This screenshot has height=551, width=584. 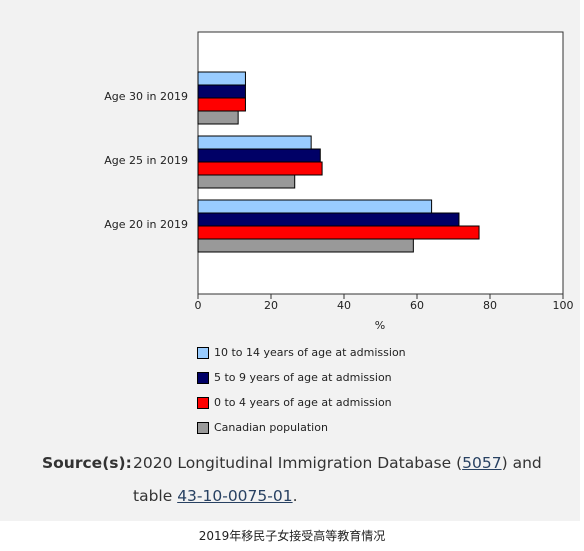 What do you see at coordinates (271, 305) in the screenshot?
I see `x-tick-label: 20` at bounding box center [271, 305].